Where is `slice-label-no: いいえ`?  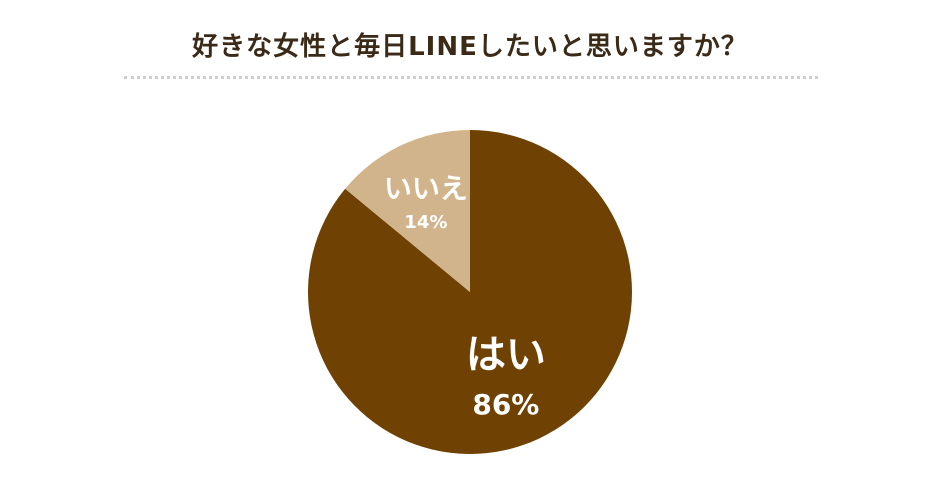
slice-label-no: いいえ is located at coordinates (426, 188).